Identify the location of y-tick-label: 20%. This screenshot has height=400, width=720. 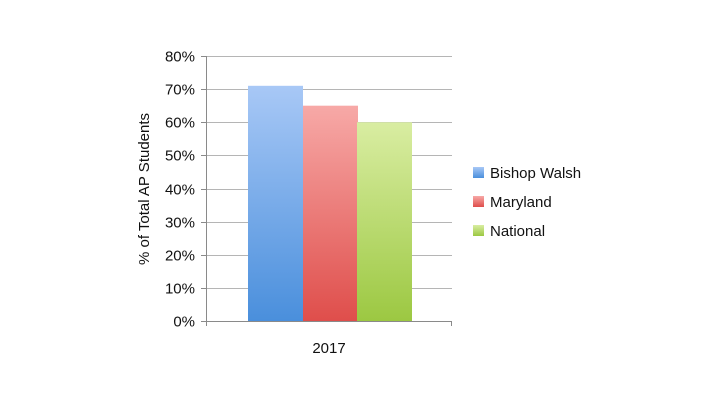
(180, 256).